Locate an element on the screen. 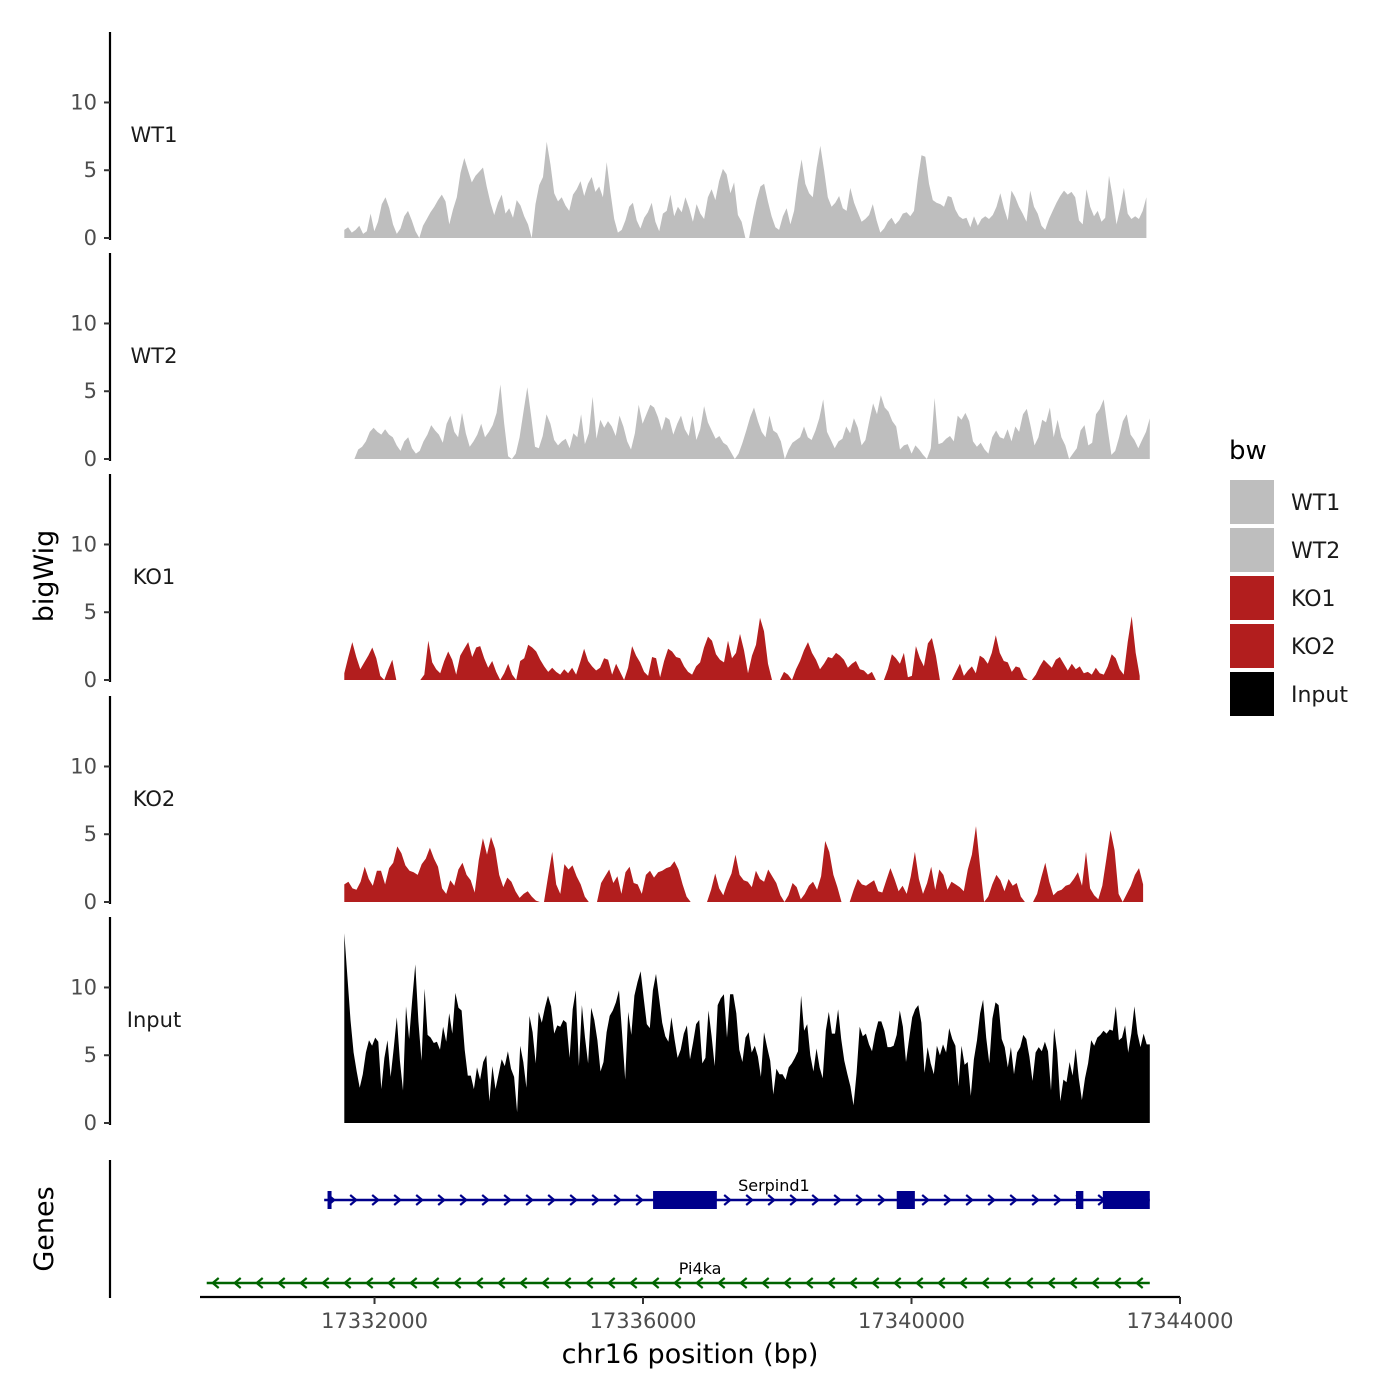 This screenshot has height=1400, width=1400. gene-label-pi4ka: Pi4ka is located at coordinates (700, 1268).